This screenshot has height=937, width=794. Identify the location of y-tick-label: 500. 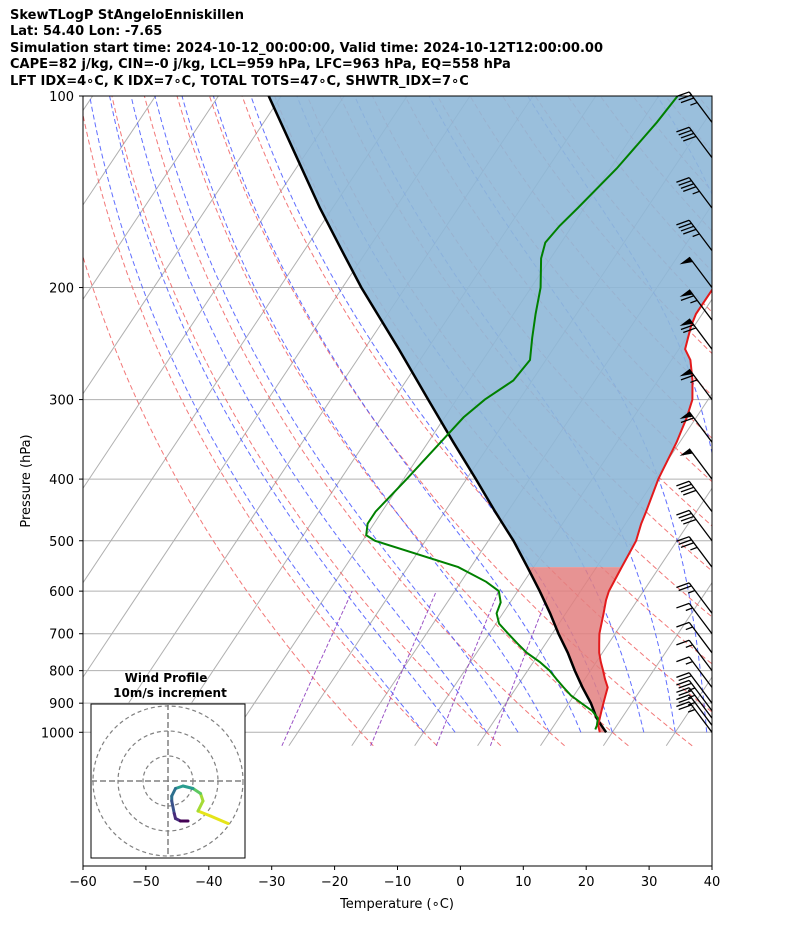
(61, 542).